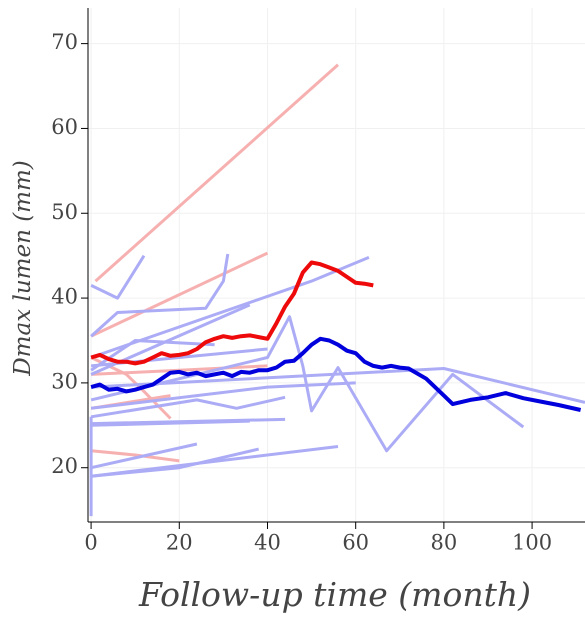  I want to click on x-tick-label: 20, so click(179, 543).